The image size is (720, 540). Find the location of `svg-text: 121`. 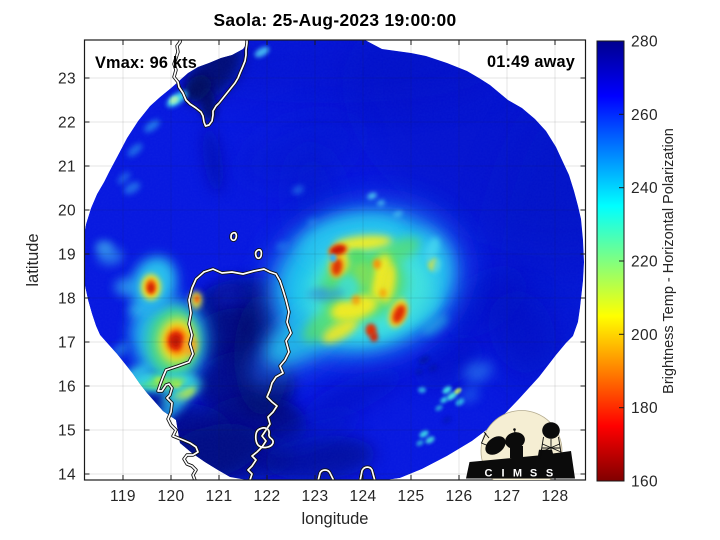

svg-text: 121 is located at coordinates (218, 496).